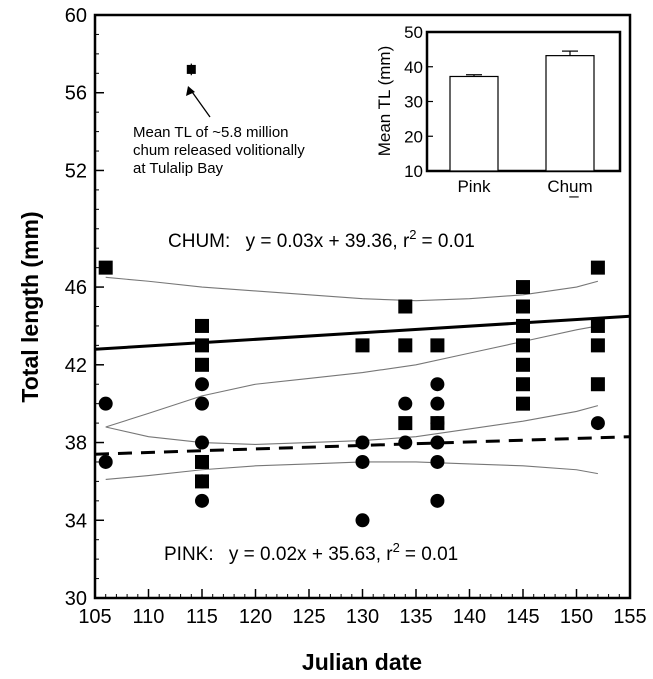  What do you see at coordinates (362, 617) in the screenshot?
I see `x-tick-label: 130` at bounding box center [362, 617].